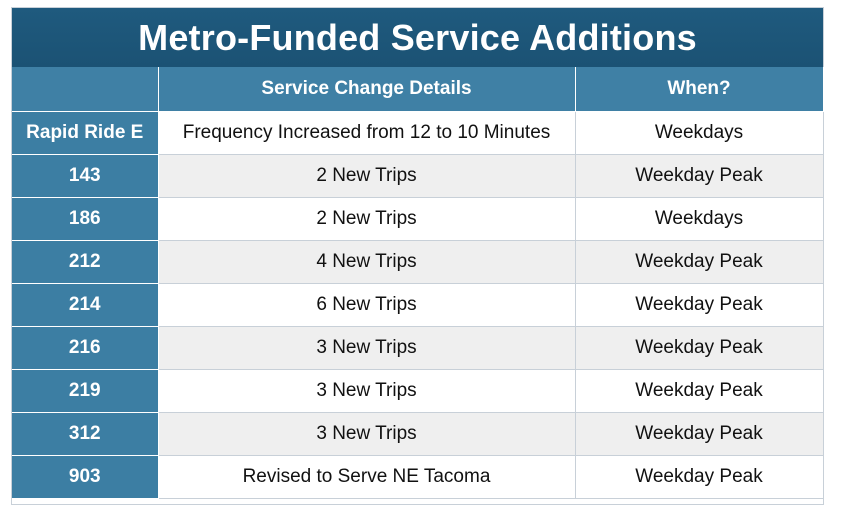 This screenshot has width=844, height=518. What do you see at coordinates (85, 434) in the screenshot?
I see `route-cell: 312` at bounding box center [85, 434].